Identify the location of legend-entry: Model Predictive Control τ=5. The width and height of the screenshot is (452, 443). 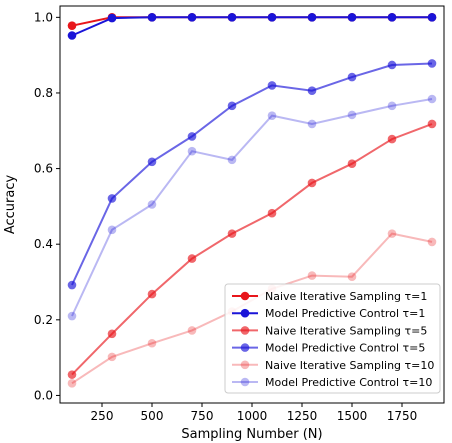
(328, 348).